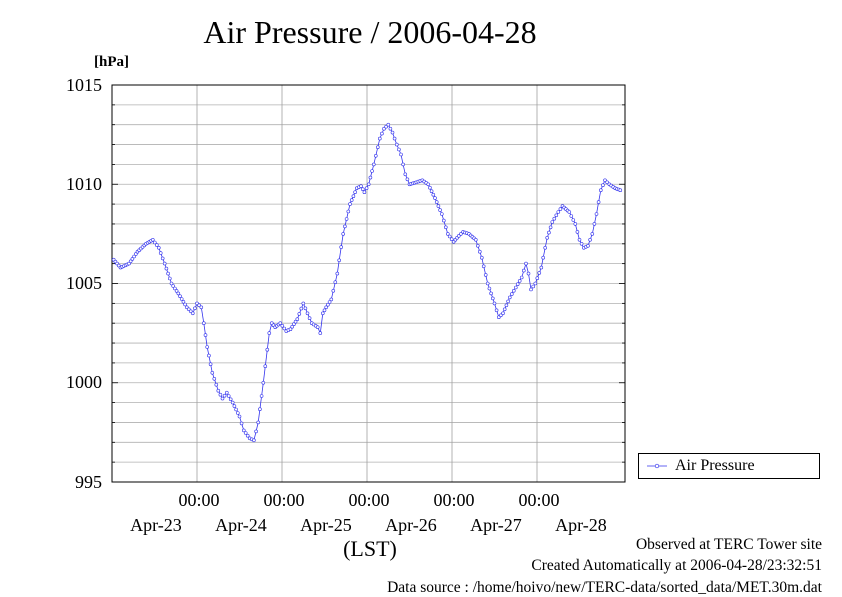 Image resolution: width=842 pixels, height=597 pixels. I want to click on x-date-label: Apr-26, so click(411, 525).